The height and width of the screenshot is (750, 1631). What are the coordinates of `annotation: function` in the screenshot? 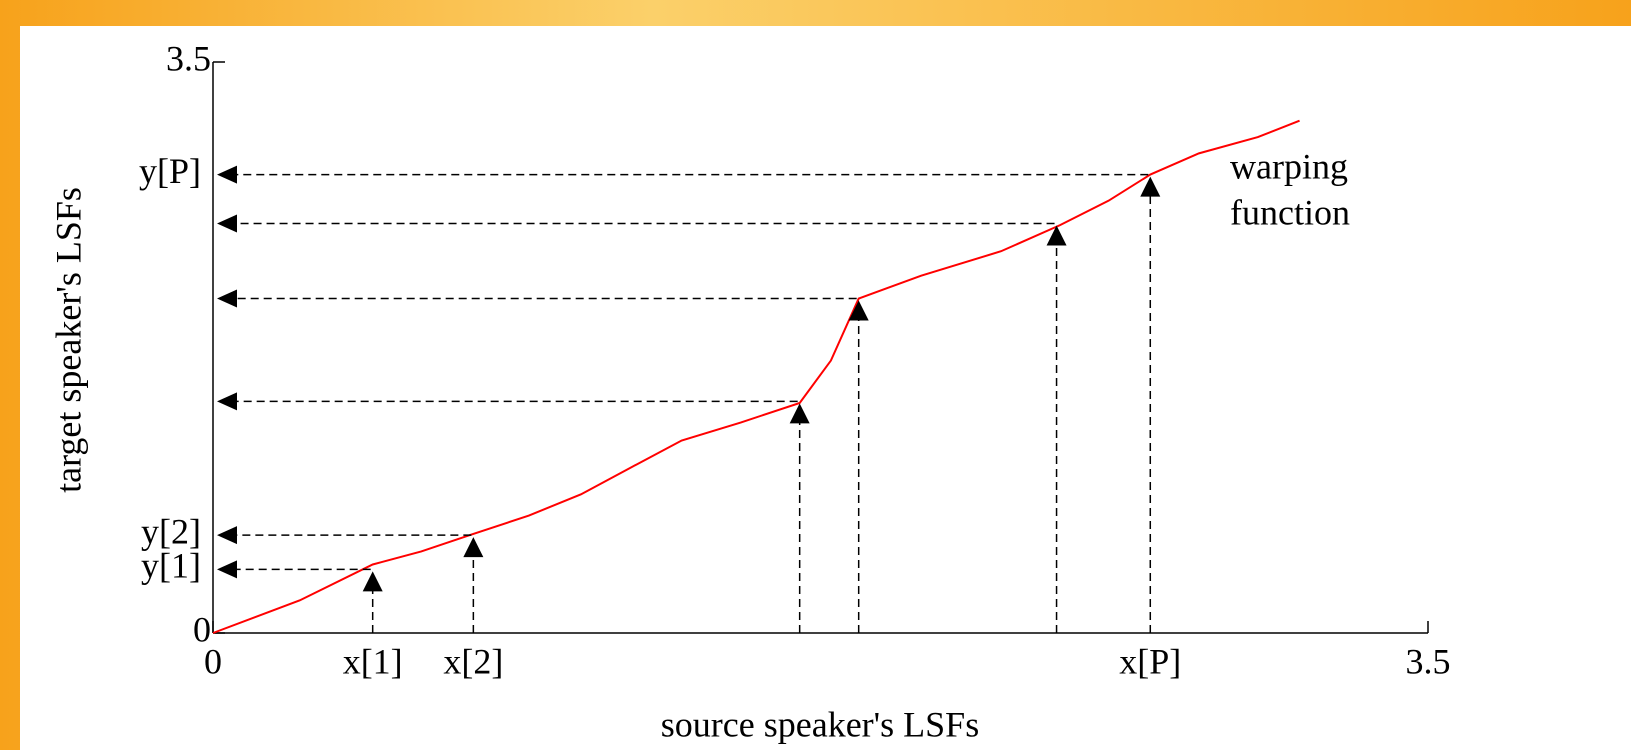 It's located at (1290, 212).